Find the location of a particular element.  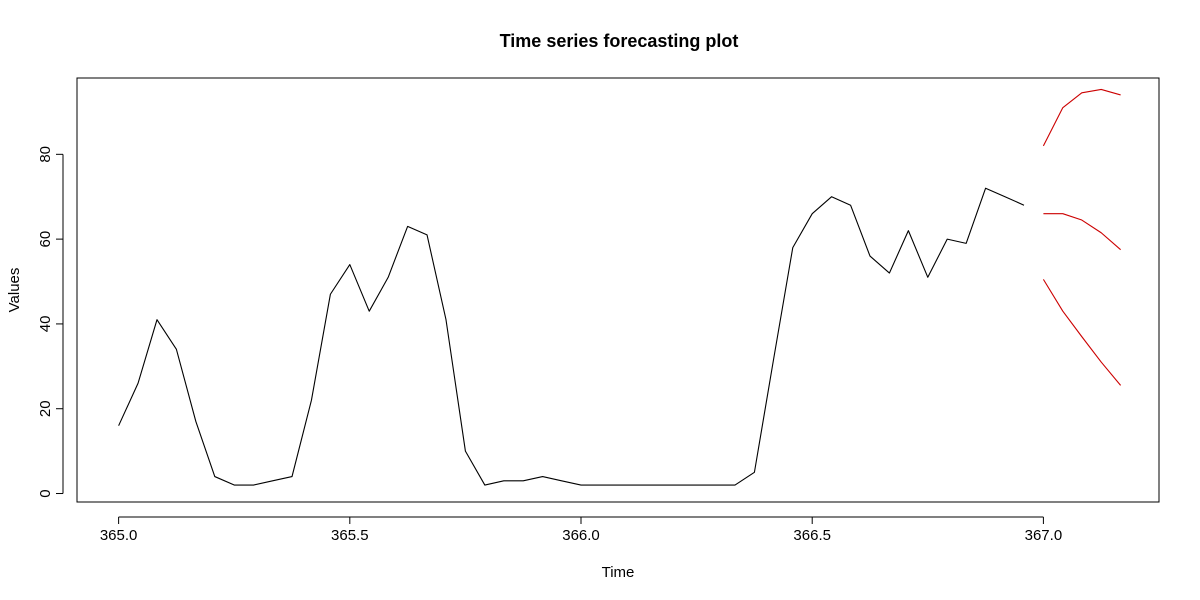

y-tick-label: 60 is located at coordinates (45, 239).